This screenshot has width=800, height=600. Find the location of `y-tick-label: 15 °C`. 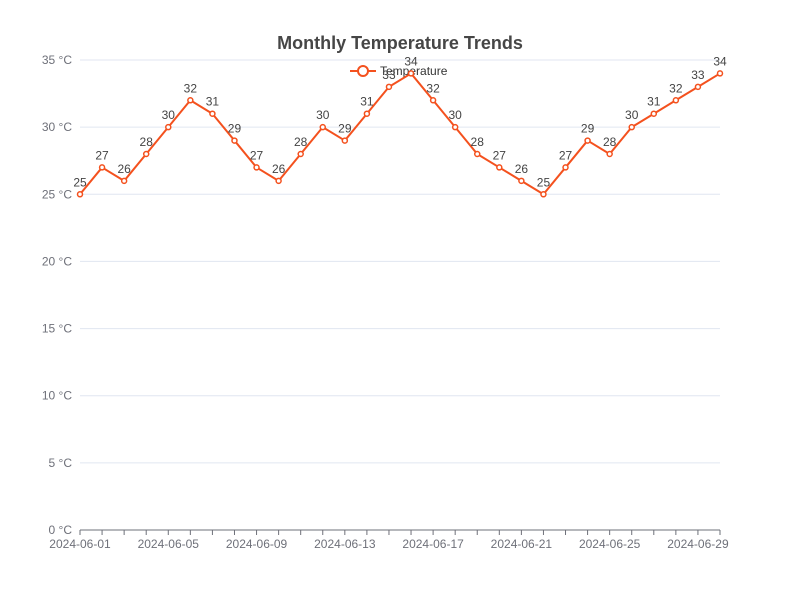

y-tick-label: 15 °C is located at coordinates (57, 329).